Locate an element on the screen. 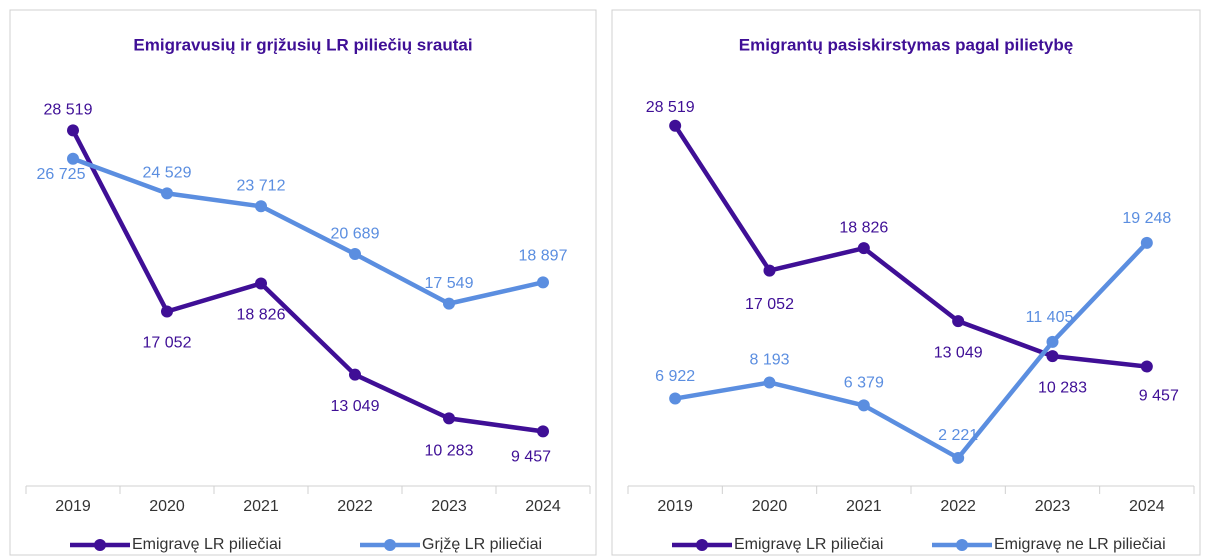 The width and height of the screenshot is (1207, 560). series-line is located at coordinates (308, 231).